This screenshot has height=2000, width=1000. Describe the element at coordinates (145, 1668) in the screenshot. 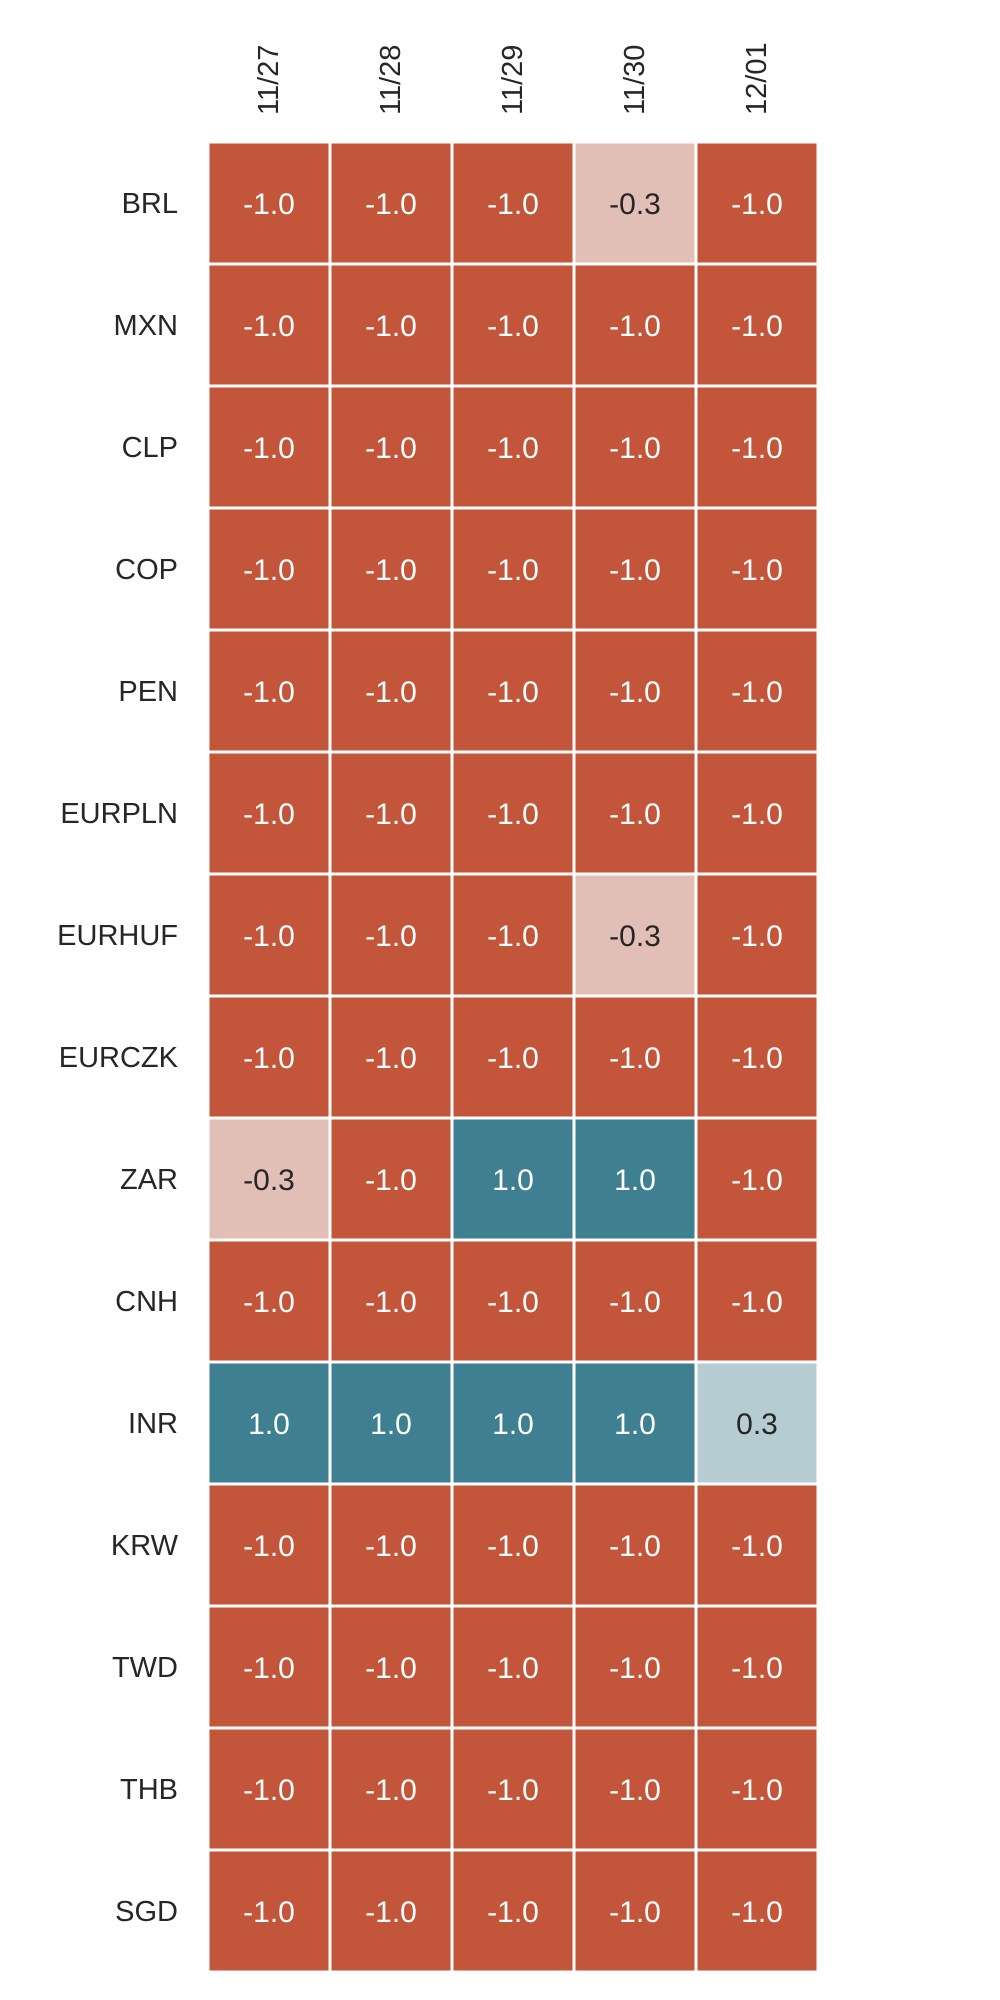

I see `row-label-twd: TWD` at that location.